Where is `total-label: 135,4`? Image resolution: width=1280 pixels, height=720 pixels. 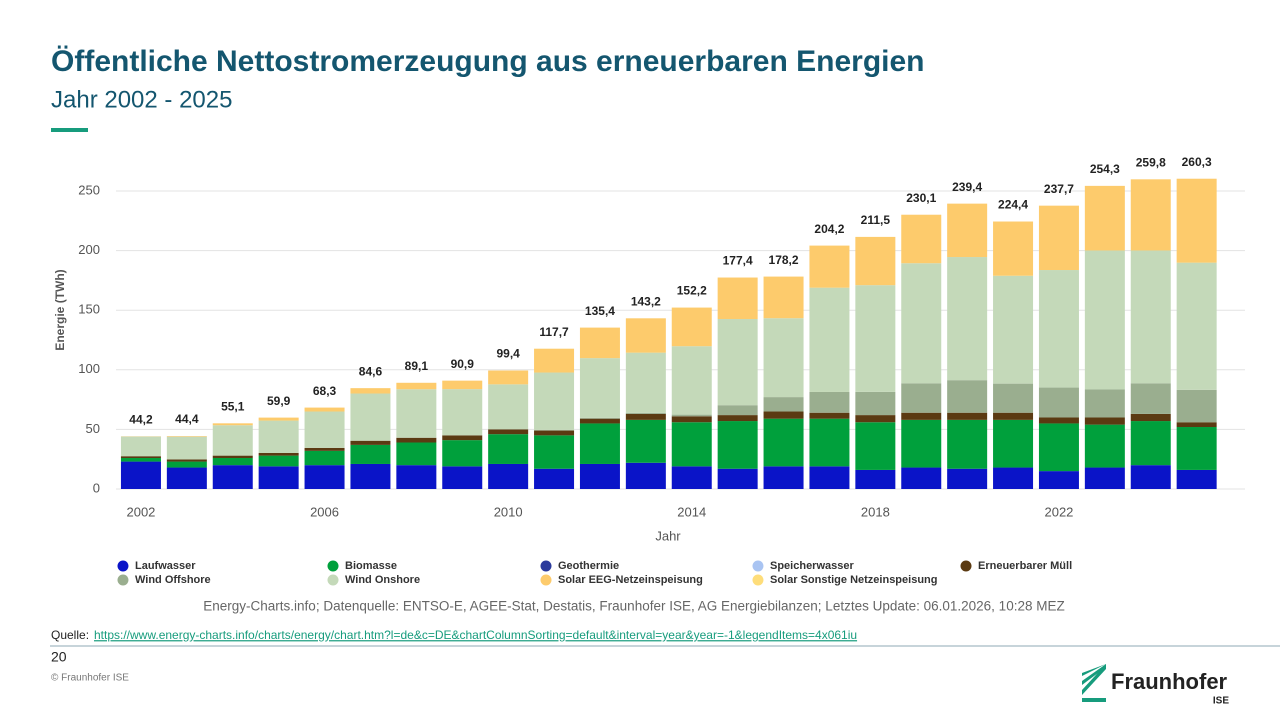 total-label: 135,4 is located at coordinates (600, 311).